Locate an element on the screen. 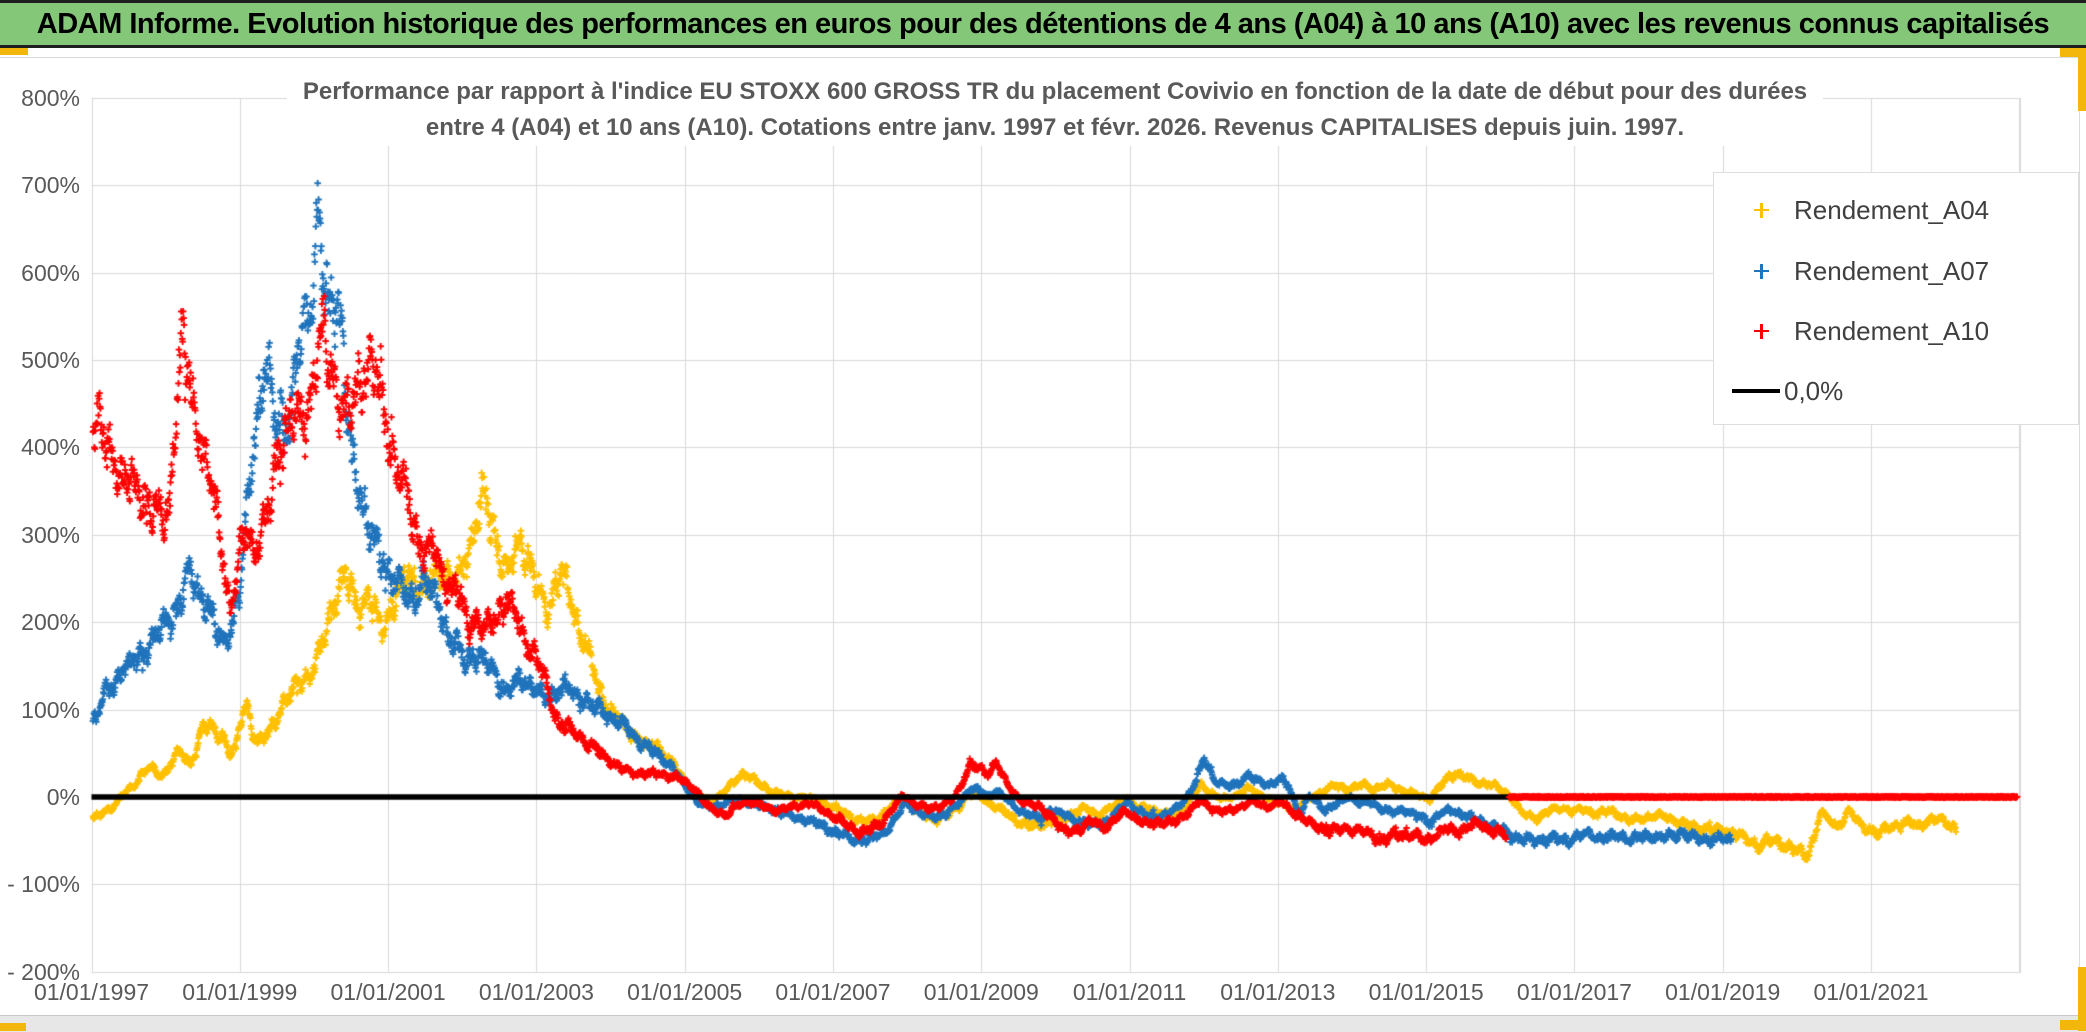 The image size is (2086, 1032). y-axis-tick-label: 200% is located at coordinates (50, 622).